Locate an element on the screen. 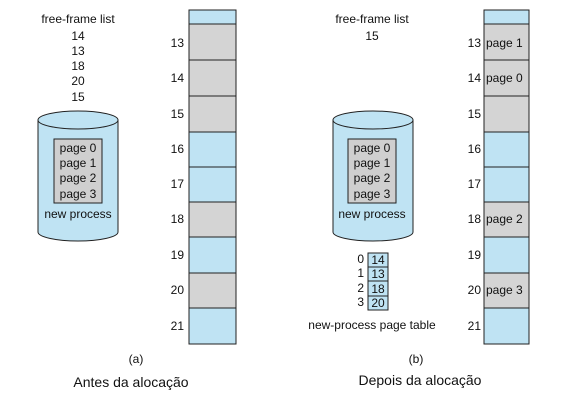  new-process-cylinder-b: page 0 page 1 page 2 page 3 new process is located at coordinates (373, 176).